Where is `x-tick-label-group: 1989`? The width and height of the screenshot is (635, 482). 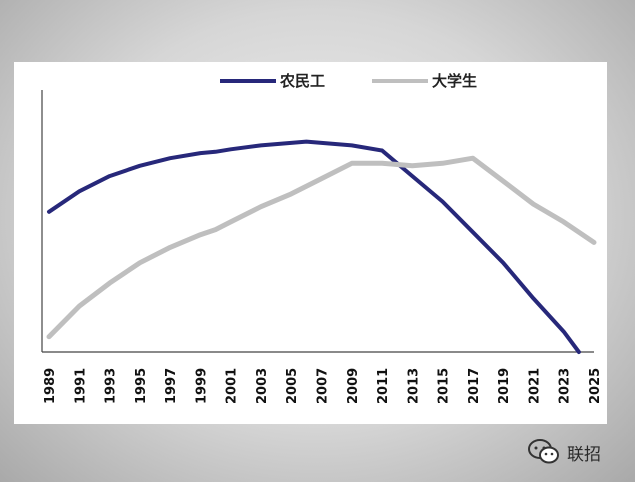
x-tick-label-group: 1989 is located at coordinates (50, 386).